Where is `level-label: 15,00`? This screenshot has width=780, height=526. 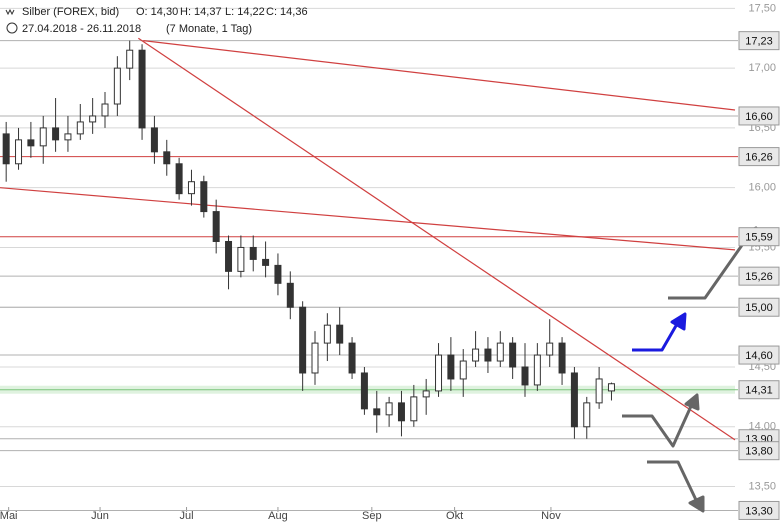 level-label: 15,00 is located at coordinates (759, 308).